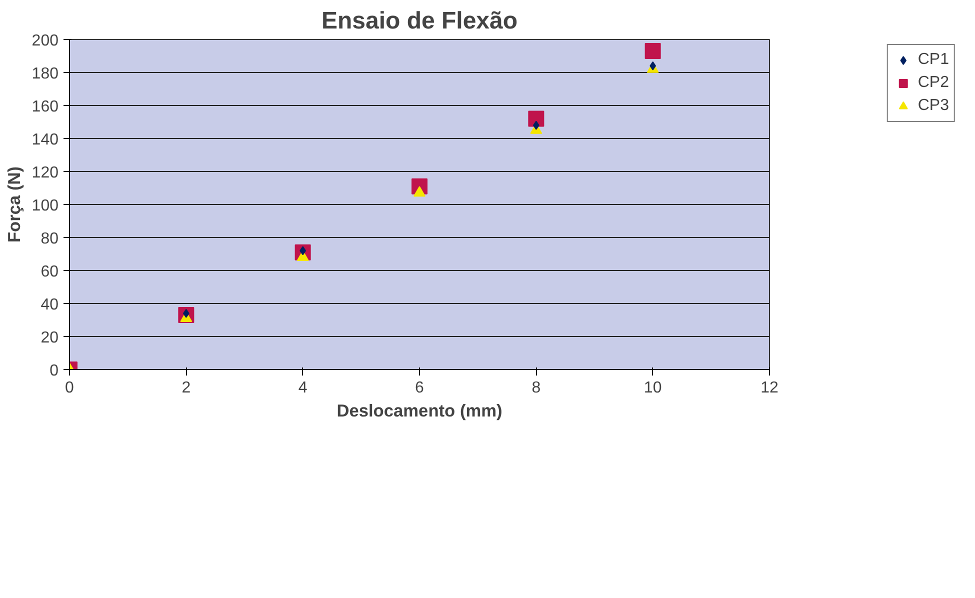  Describe the element at coordinates (45, 140) in the screenshot. I see `y-tick-label: 140` at that location.